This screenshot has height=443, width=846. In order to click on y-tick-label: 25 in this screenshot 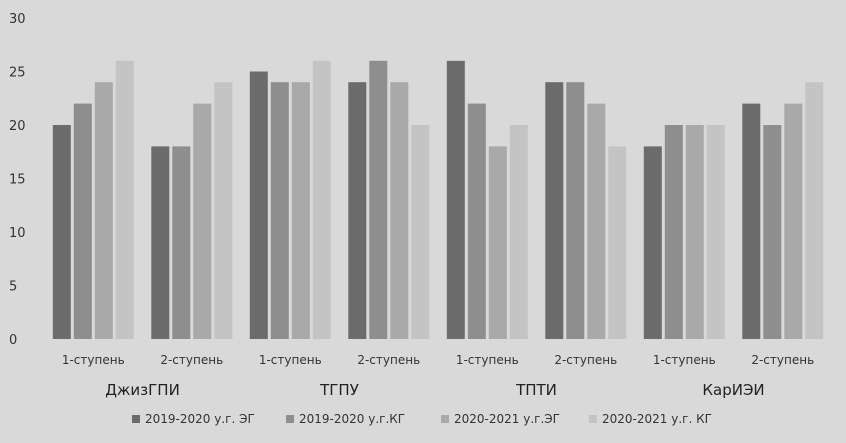, I will do `click(17, 73)`.